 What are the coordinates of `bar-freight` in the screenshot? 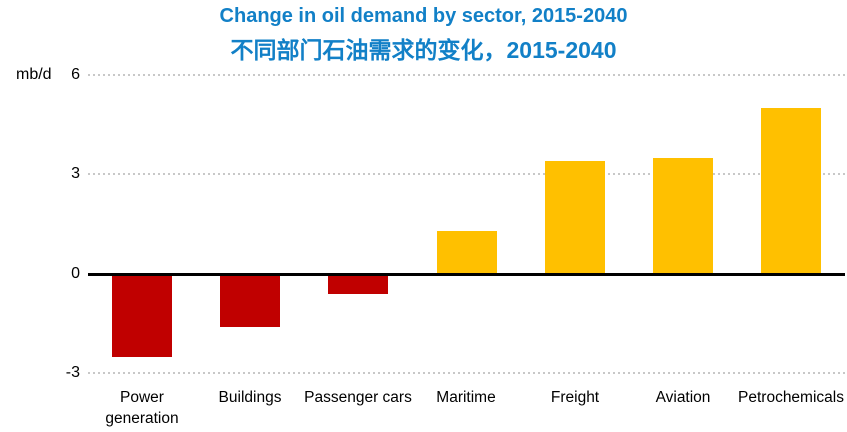 It's located at (575, 217).